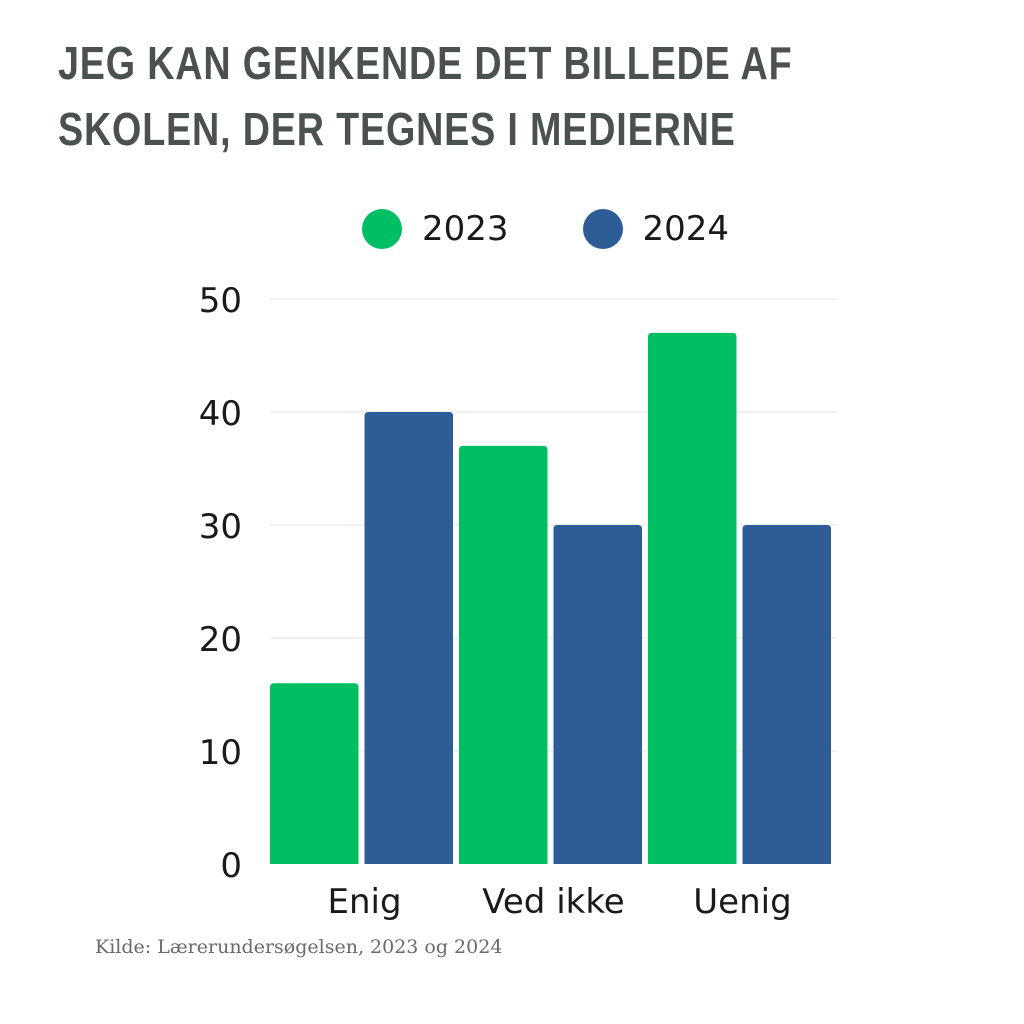 This screenshot has width=1024, height=1024. What do you see at coordinates (602, 229) in the screenshot?
I see `legend-swatch-2024` at bounding box center [602, 229].